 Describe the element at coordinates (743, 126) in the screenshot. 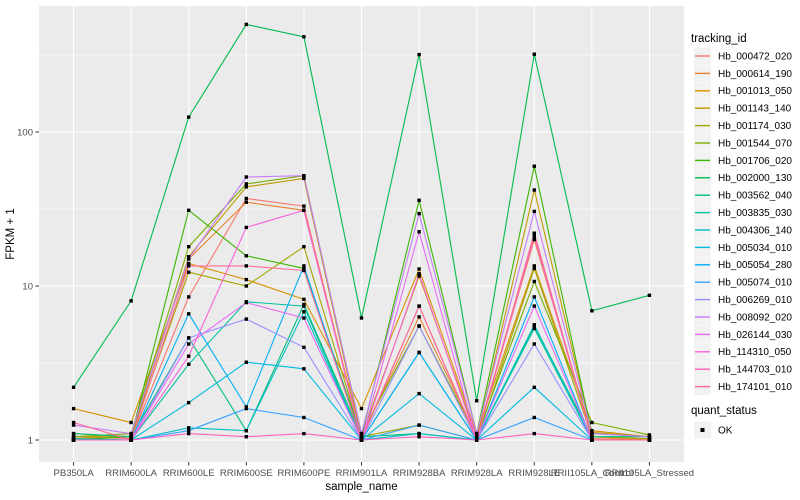

I see `legend-entry-Hb_001174_030: Hb_001174_030` at that location.